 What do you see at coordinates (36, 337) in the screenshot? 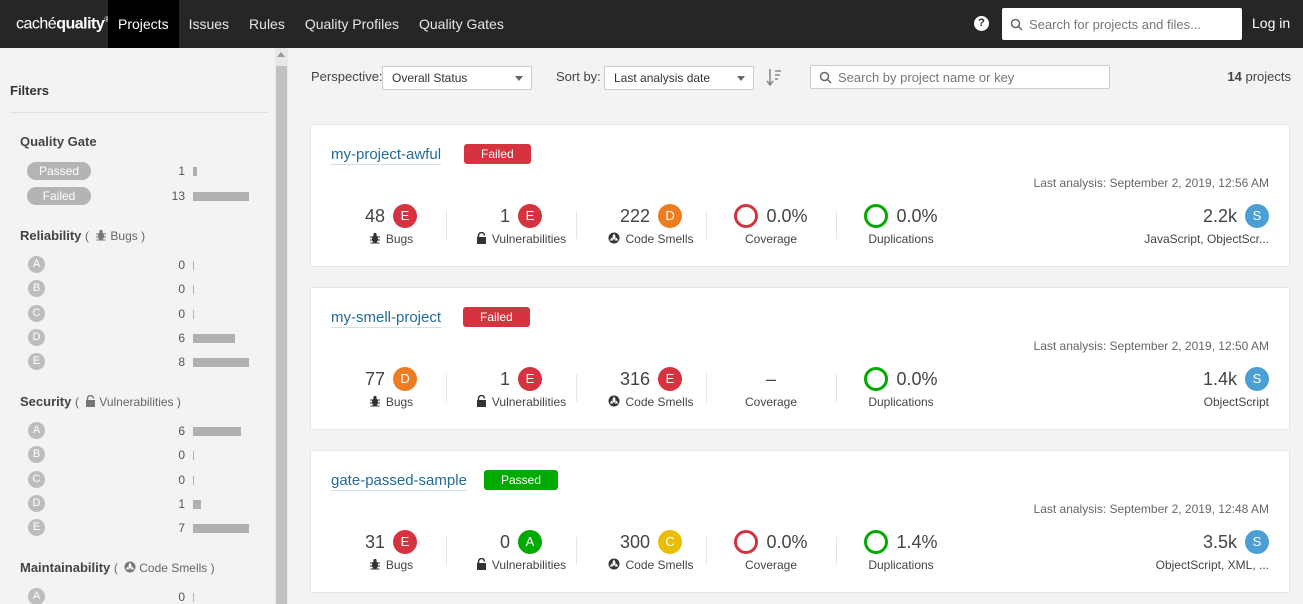
I see `reliability-option-d: D` at bounding box center [36, 337].